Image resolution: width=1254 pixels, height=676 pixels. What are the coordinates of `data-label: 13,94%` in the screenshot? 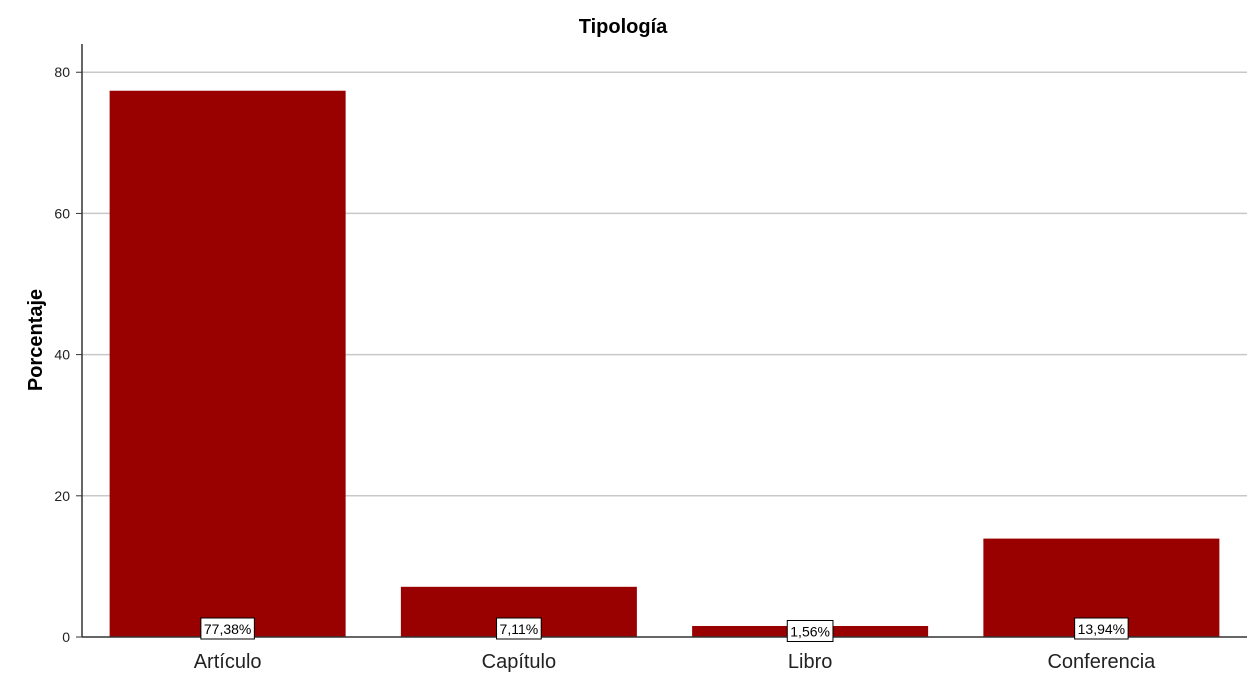 It's located at (1101, 628).